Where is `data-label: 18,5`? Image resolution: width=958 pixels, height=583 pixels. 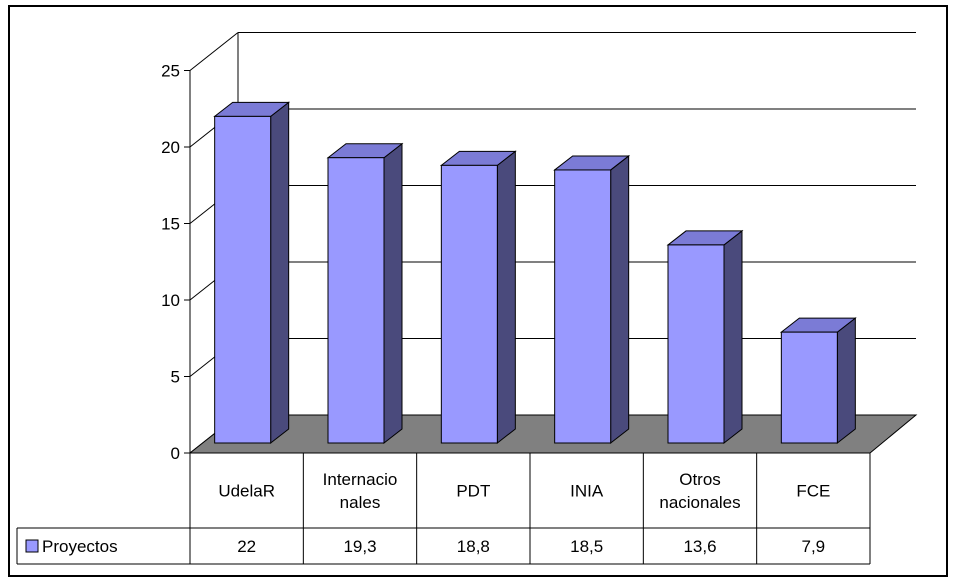 data-label: 18,5 is located at coordinates (586, 546).